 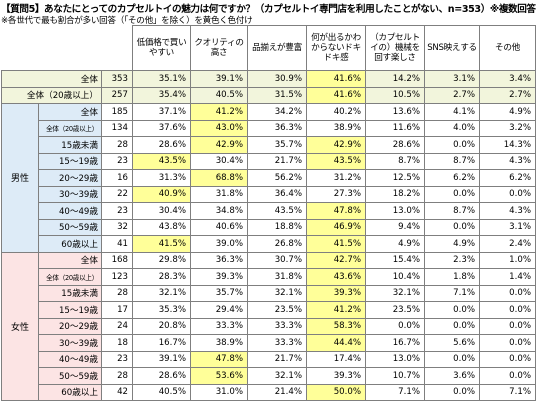 What do you see at coordinates (117, 260) in the screenshot?
I see `sample-size: 168` at bounding box center [117, 260].